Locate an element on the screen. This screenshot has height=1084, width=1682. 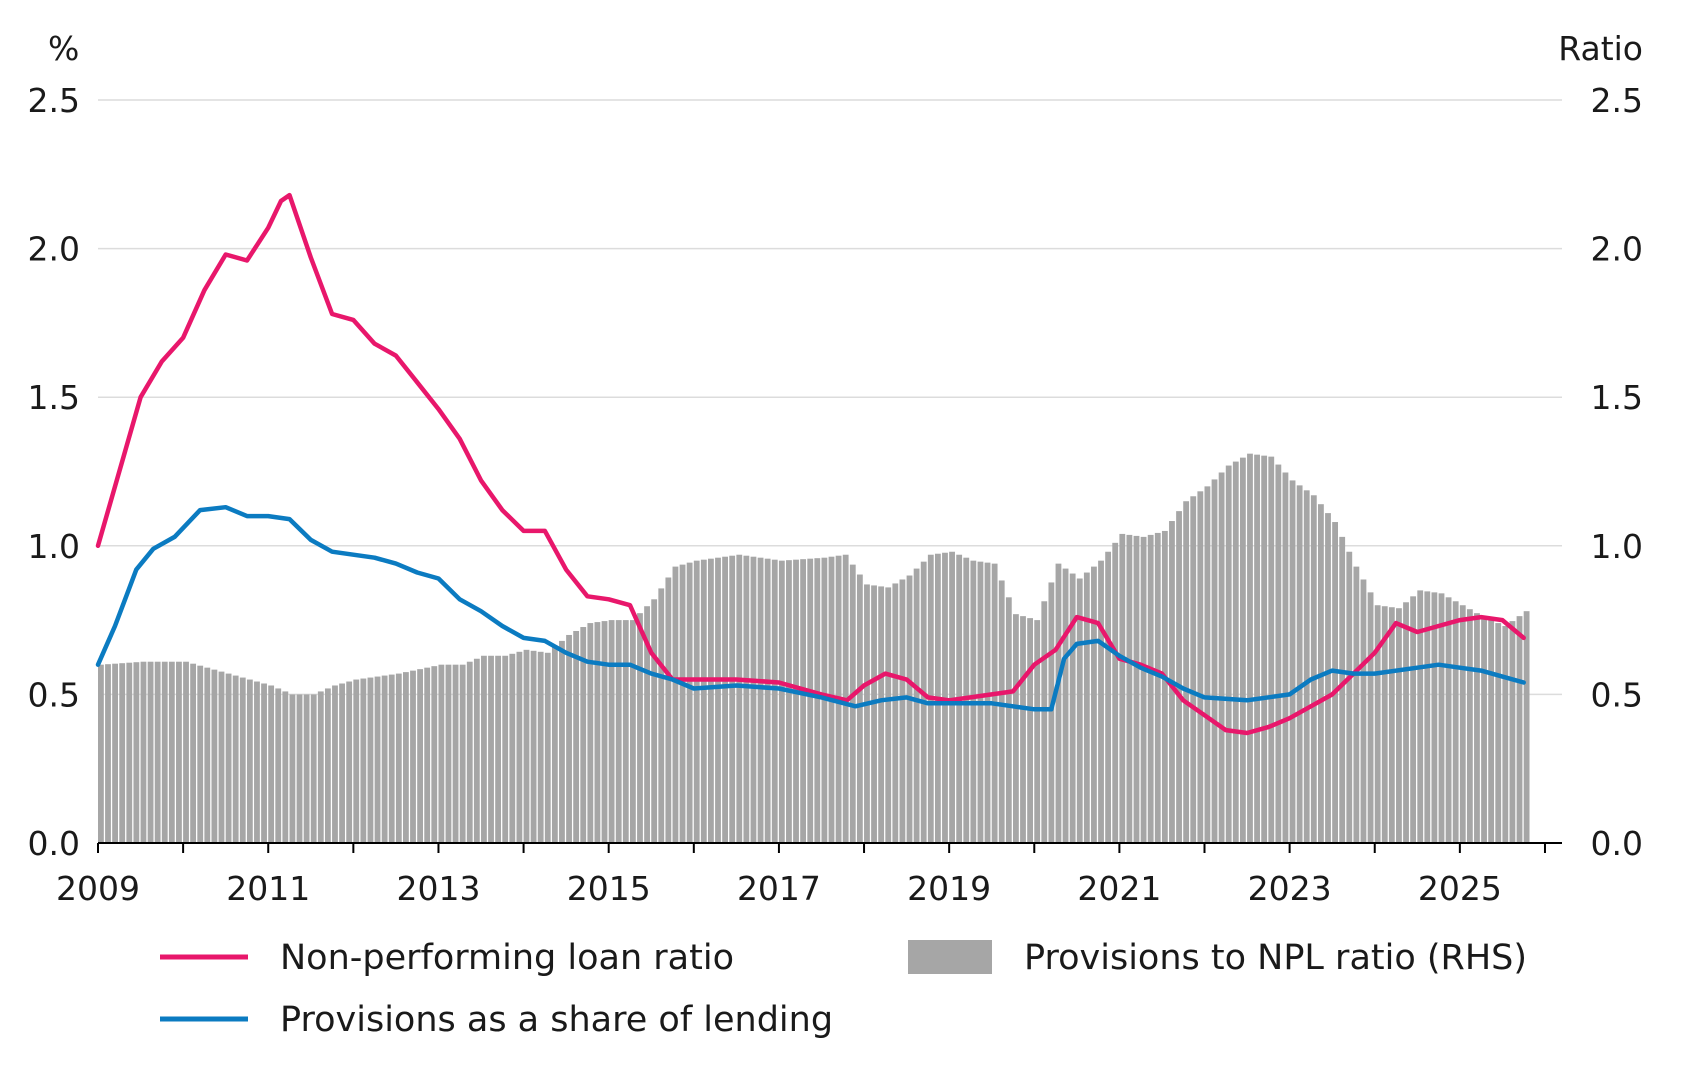
legend-label-provisions-to-npl-ratio-rhs: Provisions to NPL ratio (RHS) is located at coordinates (1275, 958).